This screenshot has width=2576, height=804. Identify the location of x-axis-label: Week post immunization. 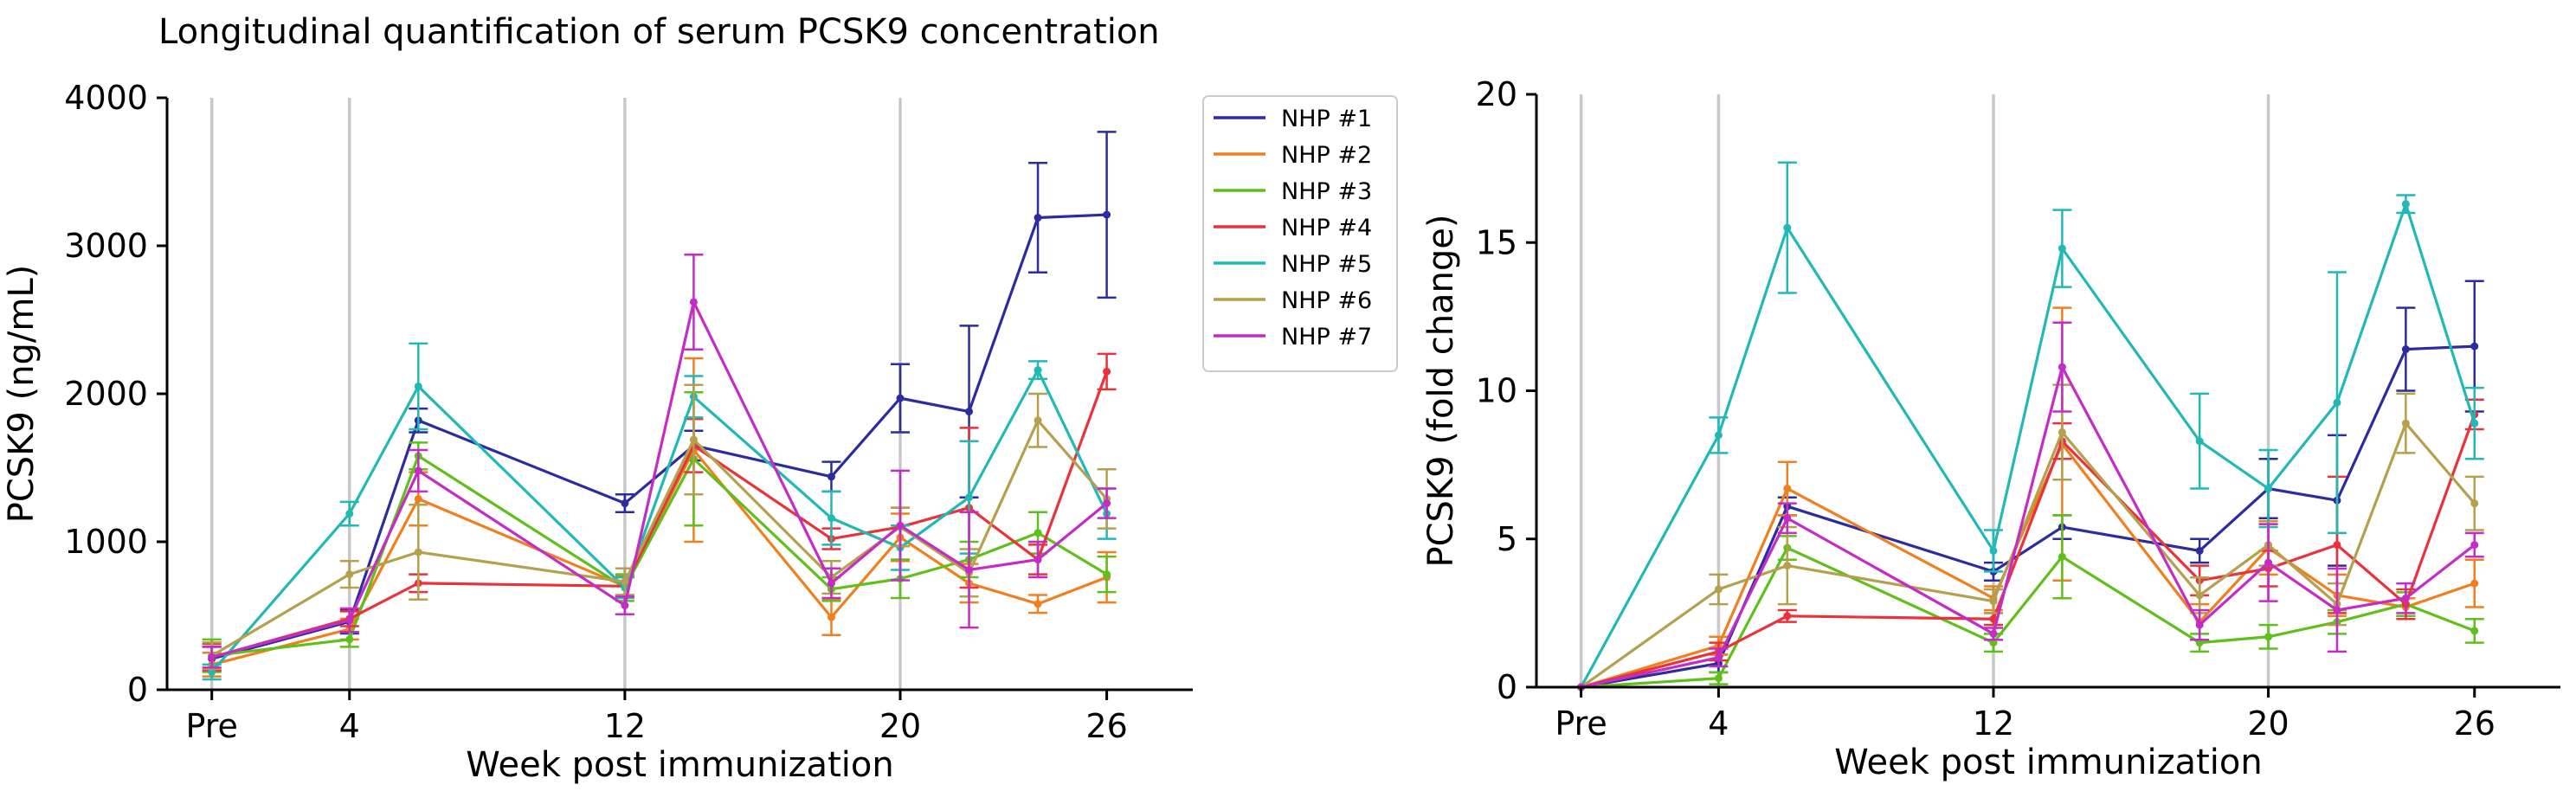
(2048, 763).